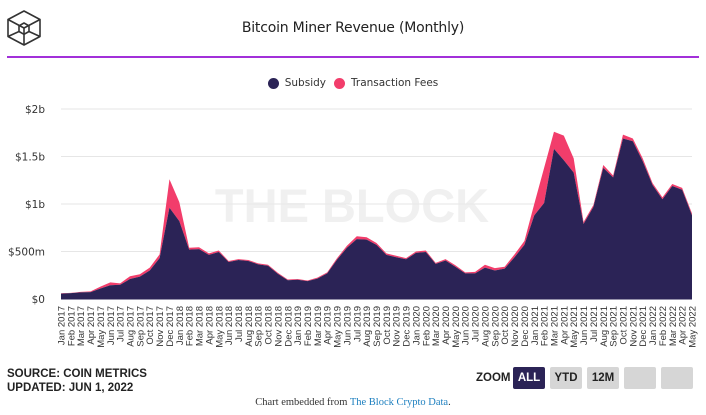  What do you see at coordinates (436, 326) in the screenshot?
I see `x-tick-label: Mar 2020` at bounding box center [436, 326].